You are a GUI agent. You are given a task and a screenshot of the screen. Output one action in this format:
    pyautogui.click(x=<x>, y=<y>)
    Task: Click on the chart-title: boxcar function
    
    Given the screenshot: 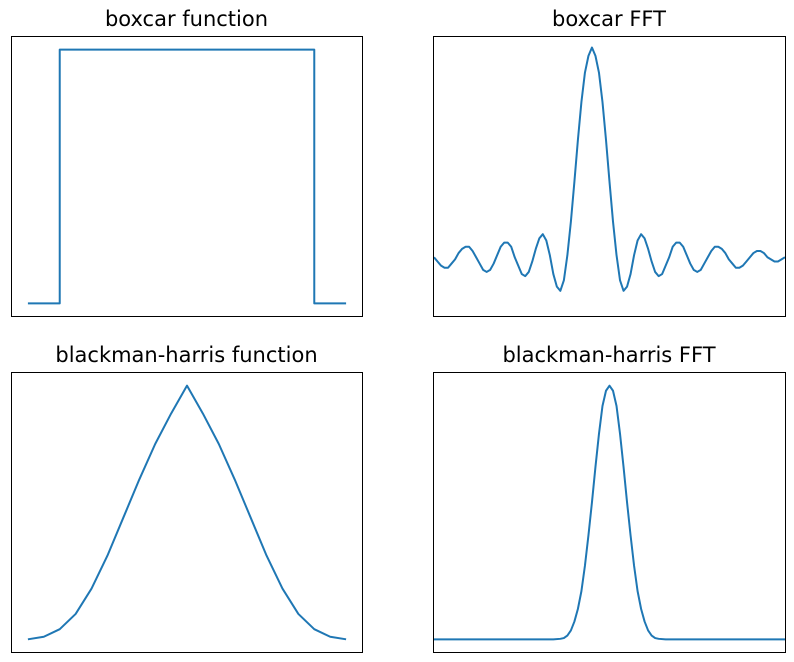 What is the action you would take?
    pyautogui.click(x=186, y=19)
    